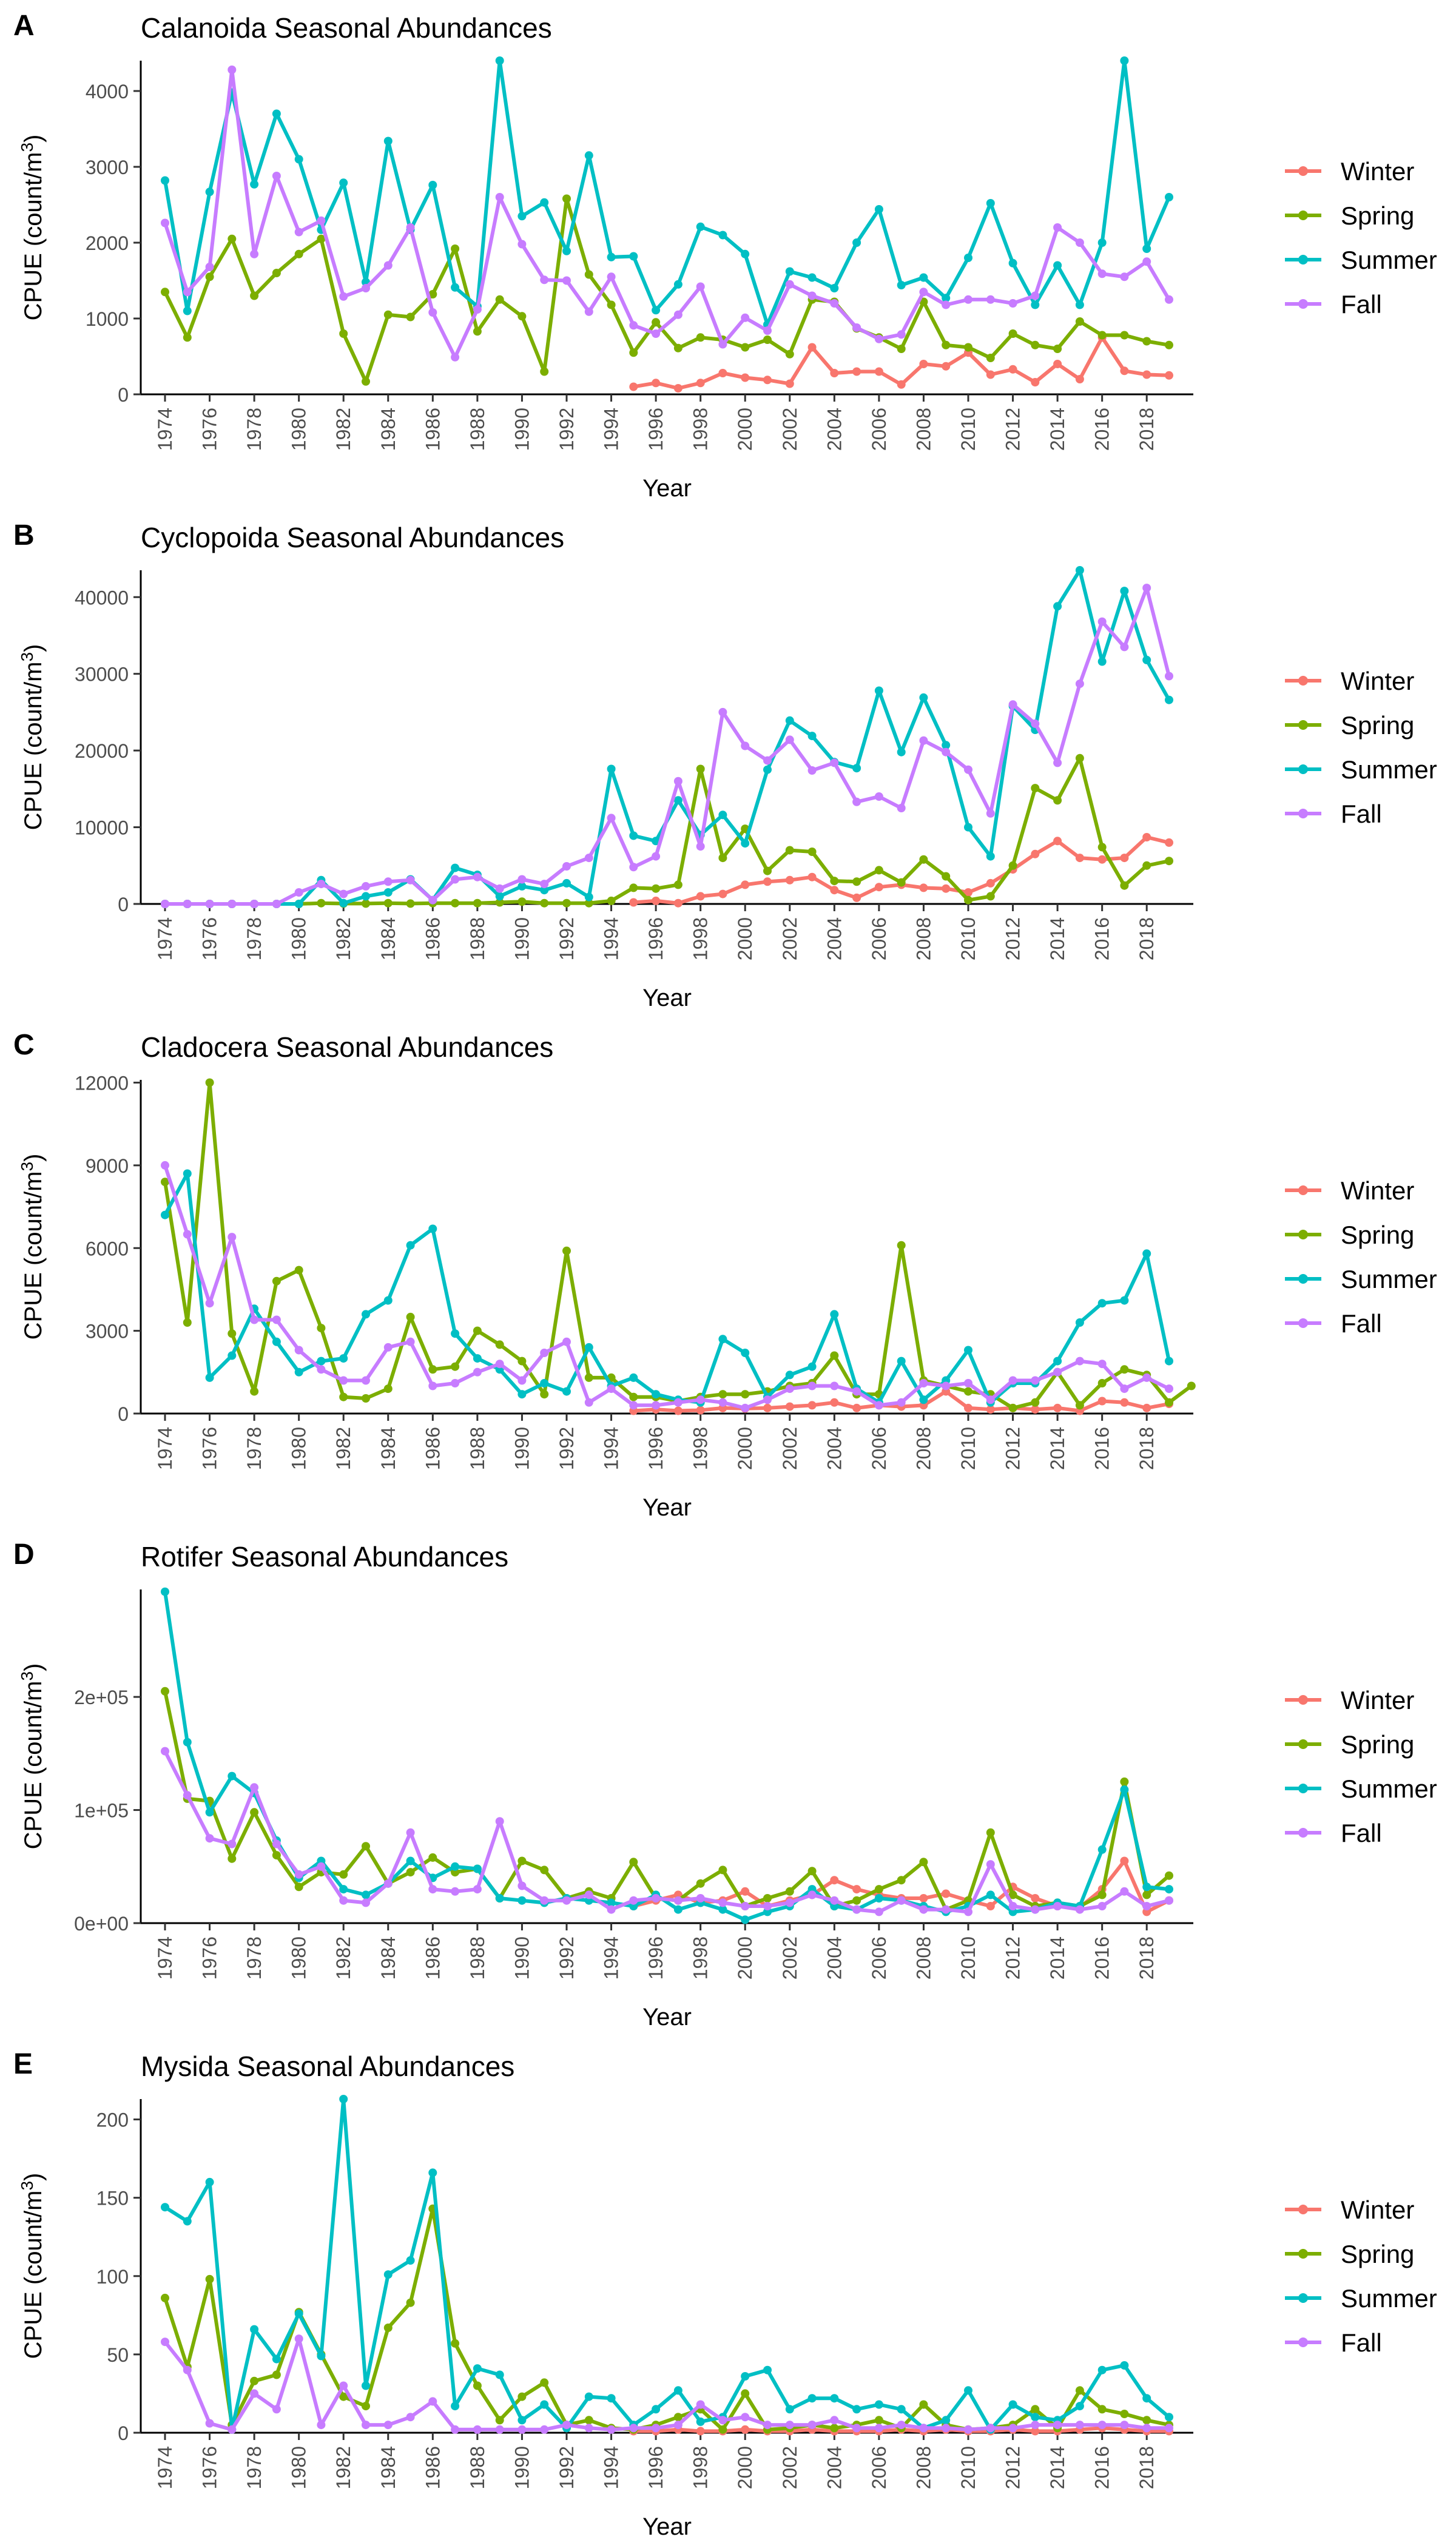 The width and height of the screenshot is (1456, 2548). I want to click on x-axis-label: Year, so click(667, 2526).